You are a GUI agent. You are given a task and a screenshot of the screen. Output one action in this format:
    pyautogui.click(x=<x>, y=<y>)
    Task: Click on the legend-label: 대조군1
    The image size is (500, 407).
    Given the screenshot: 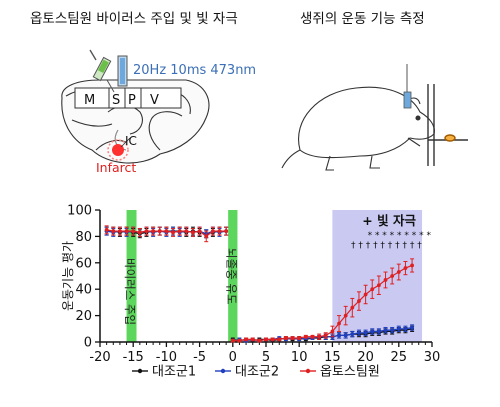 What is the action you would take?
    pyautogui.click(x=174, y=372)
    